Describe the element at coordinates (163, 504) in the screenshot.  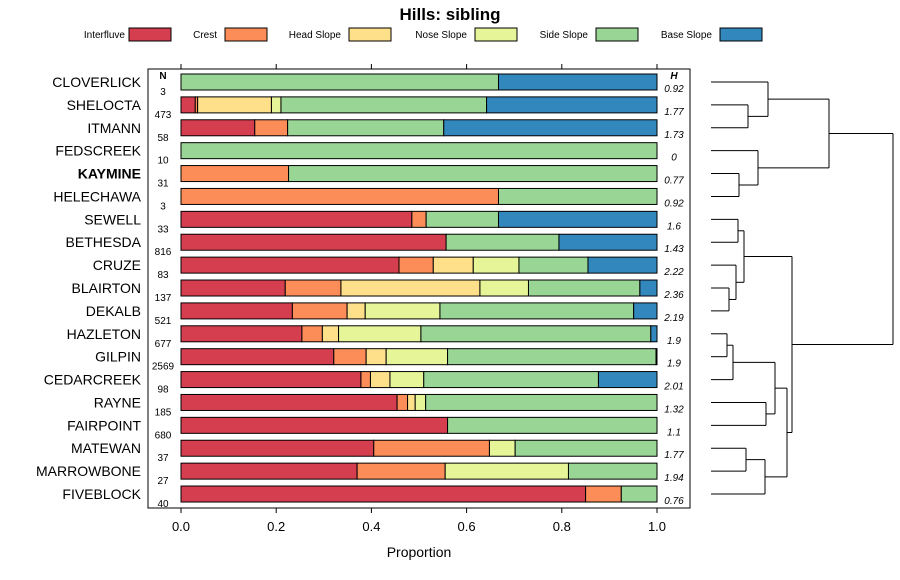
I see `n-value: 40` at that location.